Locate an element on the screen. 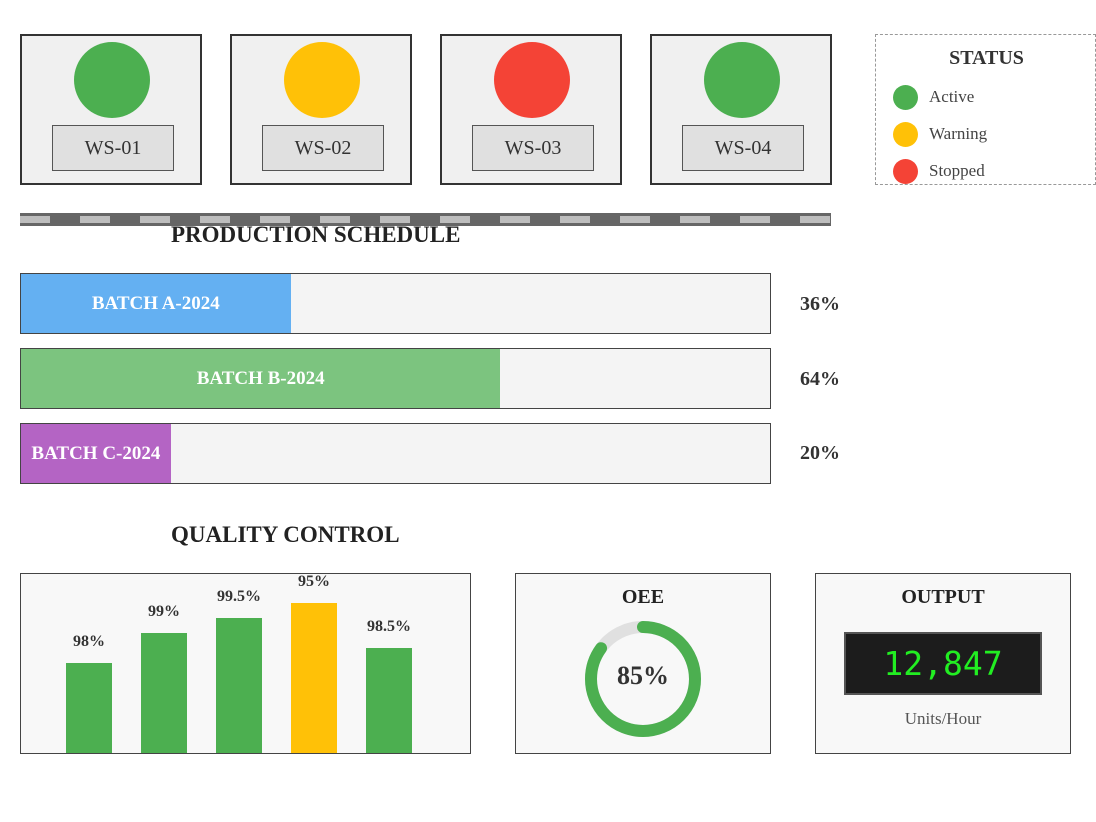  output-unit: Units/Hour is located at coordinates (943, 718).